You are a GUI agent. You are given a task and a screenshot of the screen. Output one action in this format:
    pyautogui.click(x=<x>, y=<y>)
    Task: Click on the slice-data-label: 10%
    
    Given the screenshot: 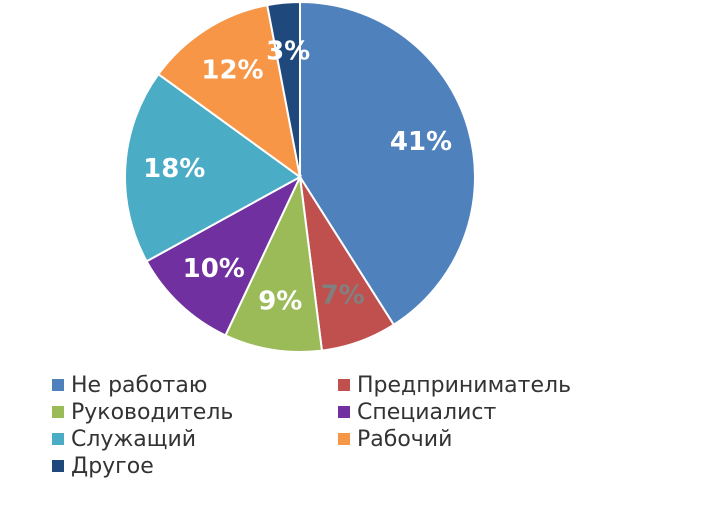 What is the action you would take?
    pyautogui.click(x=214, y=269)
    